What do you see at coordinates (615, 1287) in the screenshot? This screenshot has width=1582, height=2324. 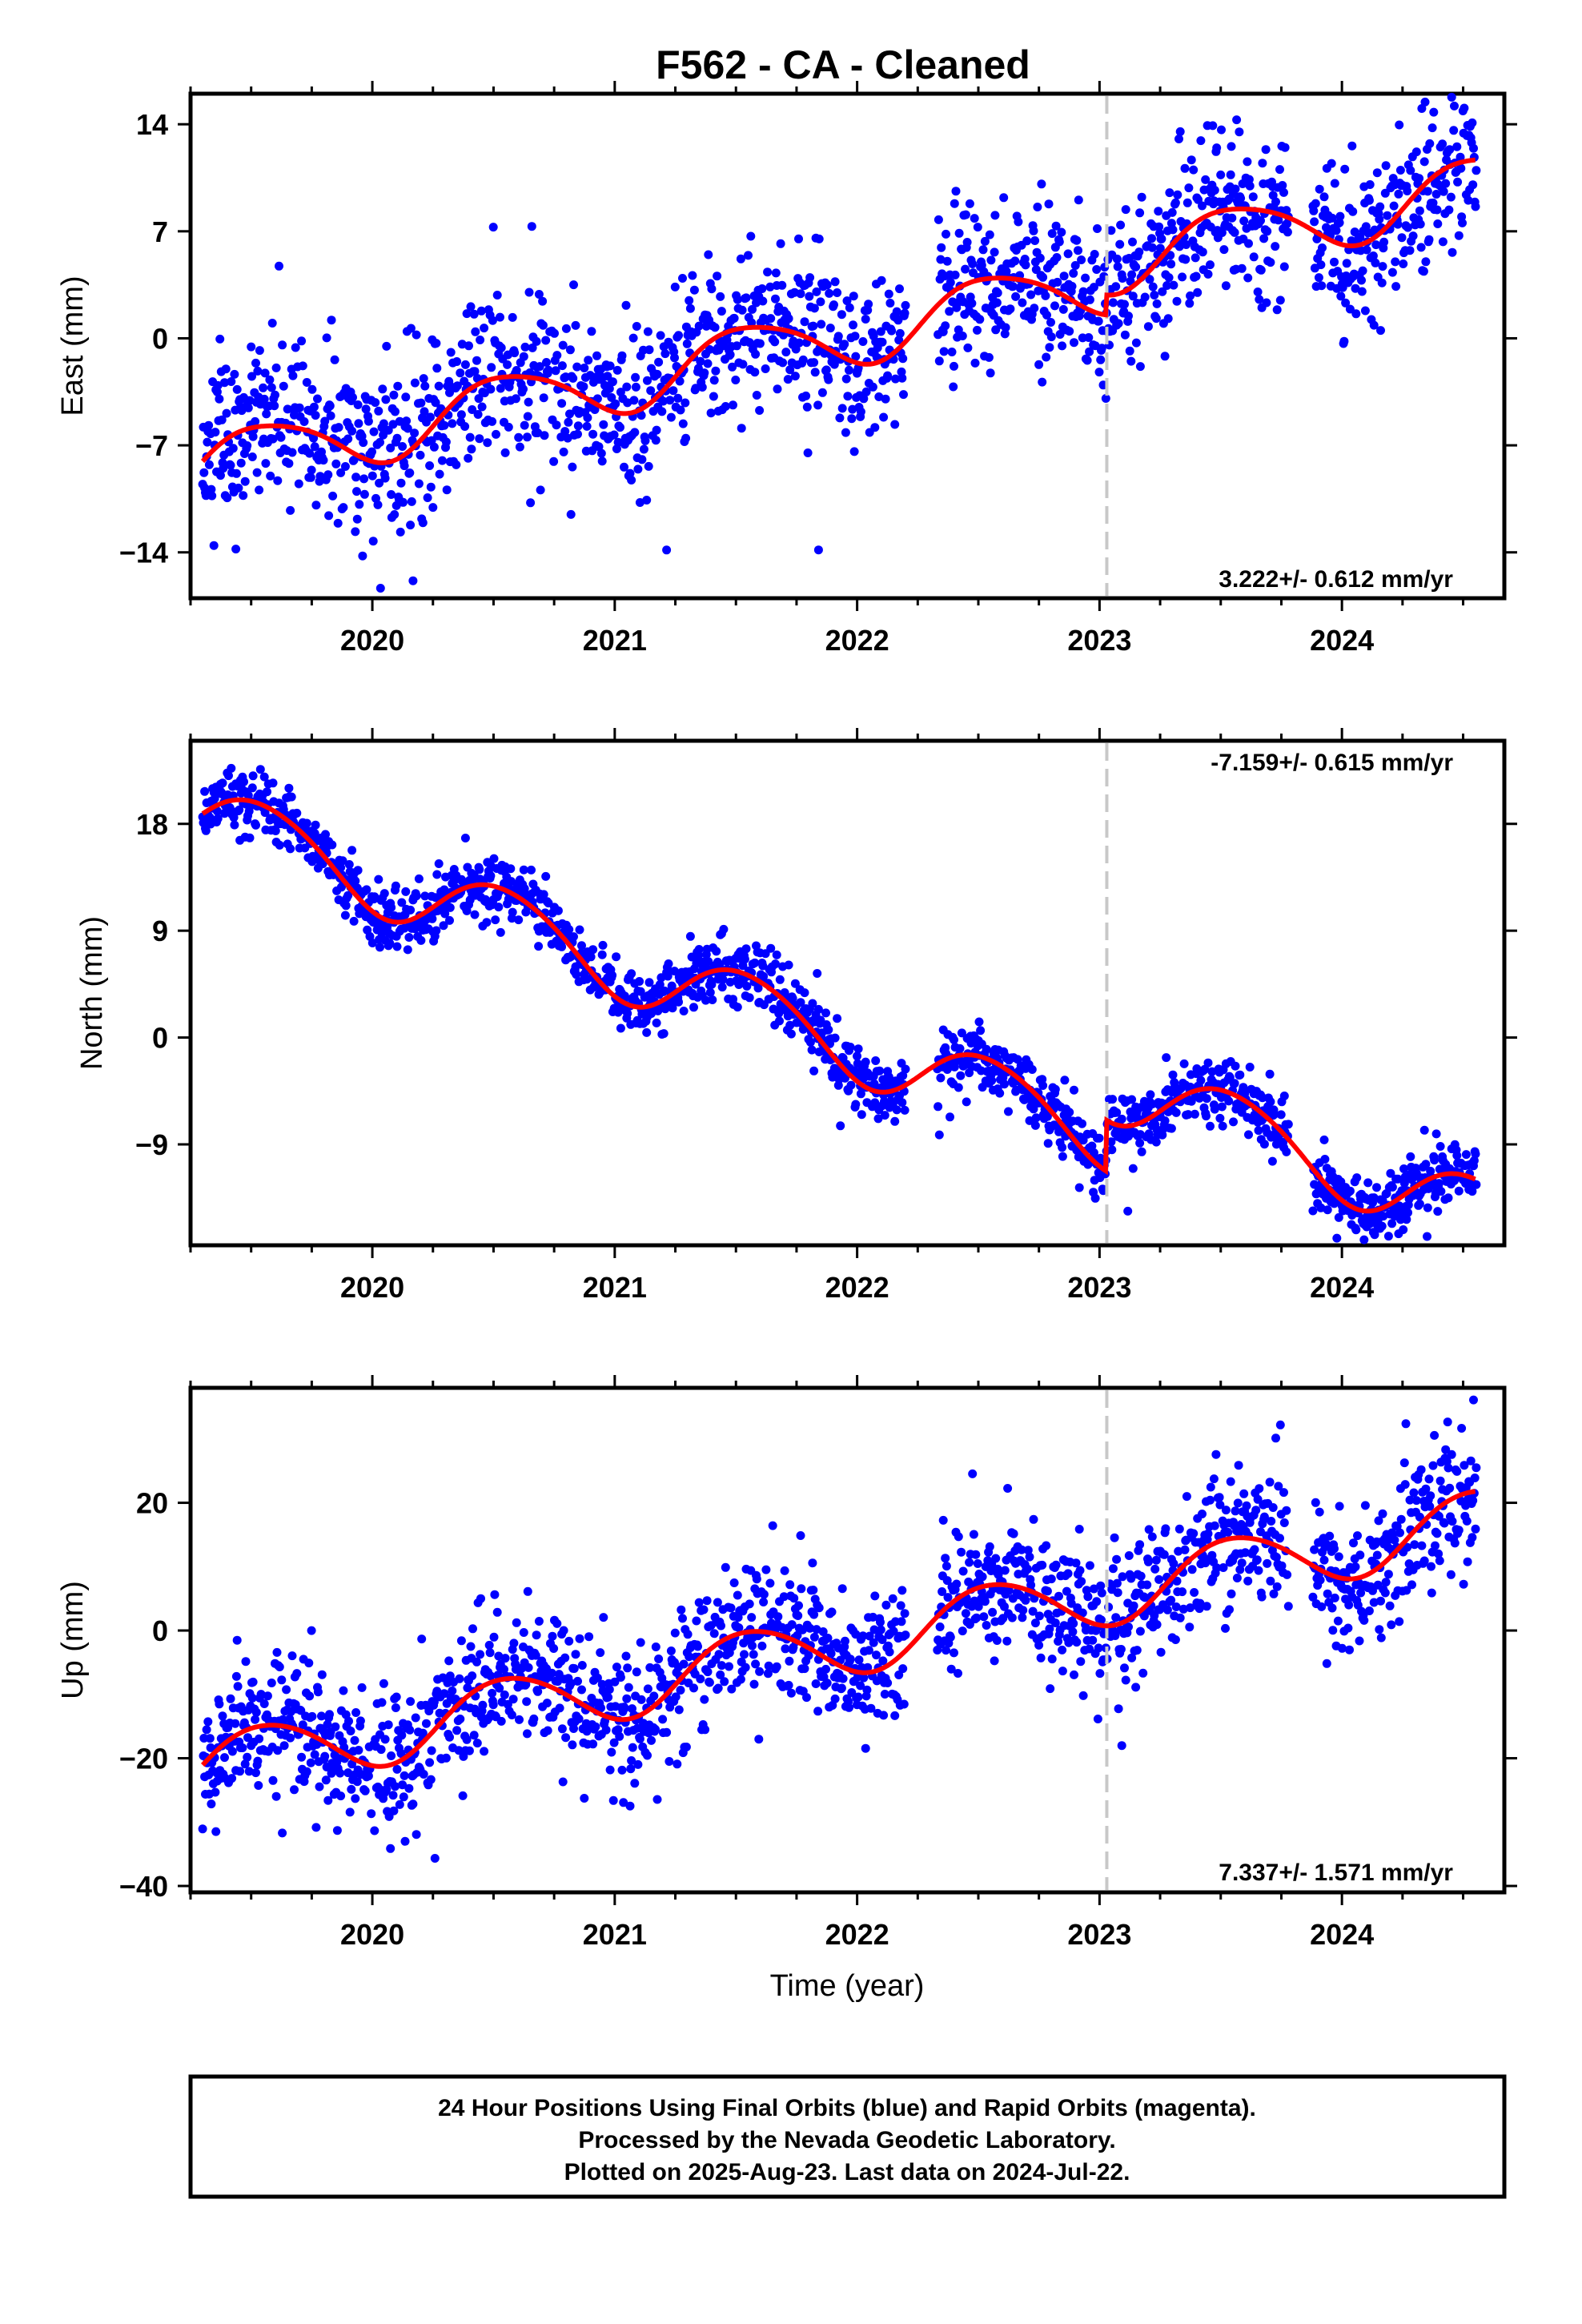 I see `north-x-tick-label: 2021` at bounding box center [615, 1287].